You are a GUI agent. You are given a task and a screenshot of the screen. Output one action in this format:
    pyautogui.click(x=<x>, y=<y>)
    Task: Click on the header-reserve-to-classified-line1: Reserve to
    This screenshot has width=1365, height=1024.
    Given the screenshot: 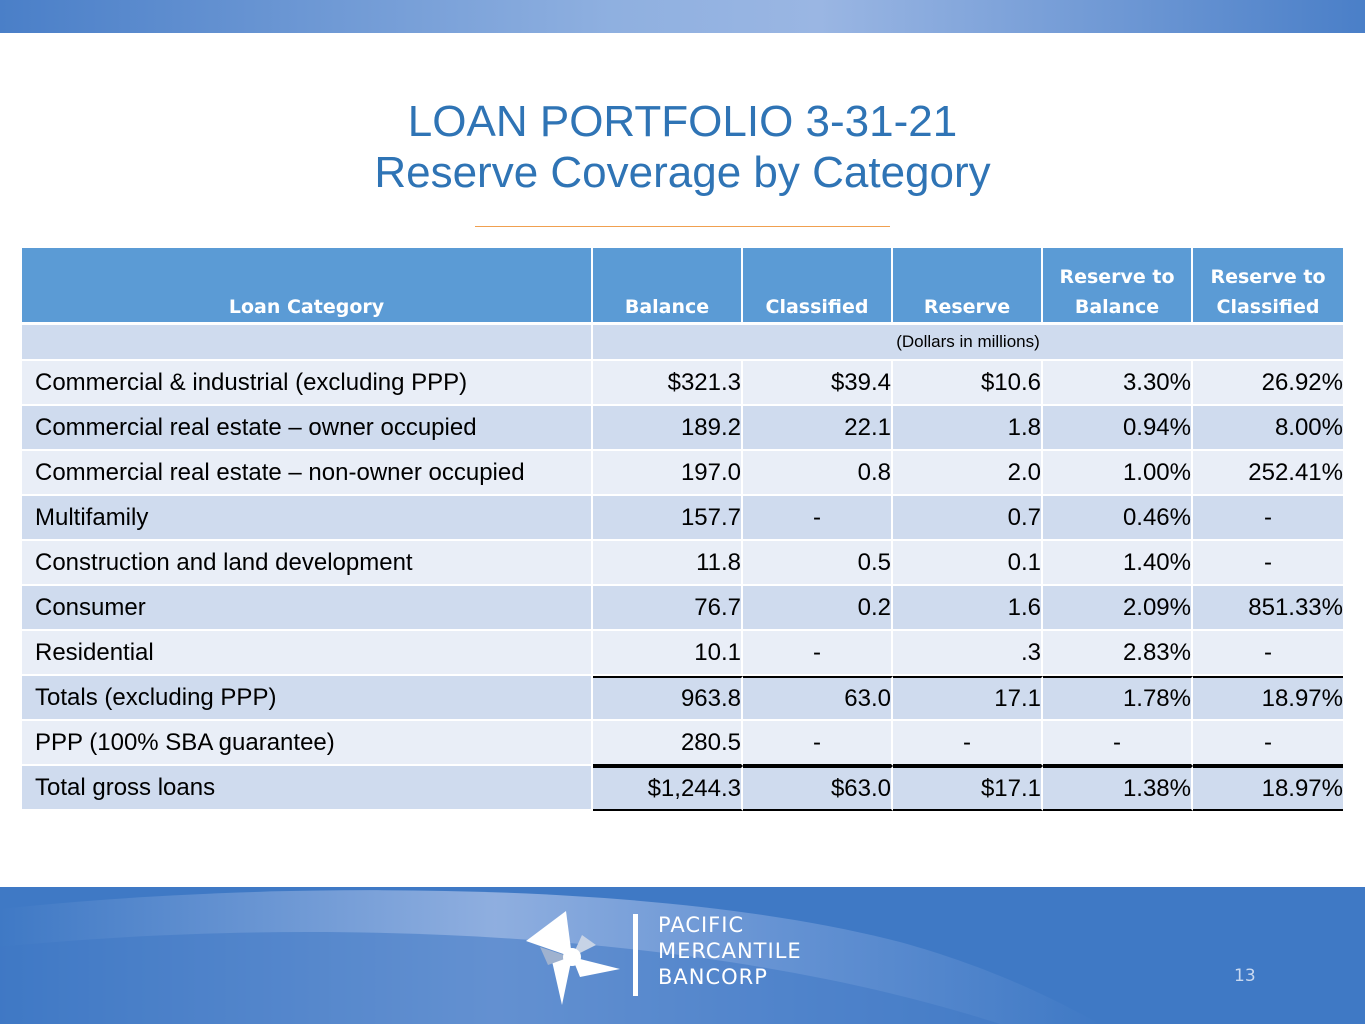 What is the action you would take?
    pyautogui.click(x=1268, y=277)
    